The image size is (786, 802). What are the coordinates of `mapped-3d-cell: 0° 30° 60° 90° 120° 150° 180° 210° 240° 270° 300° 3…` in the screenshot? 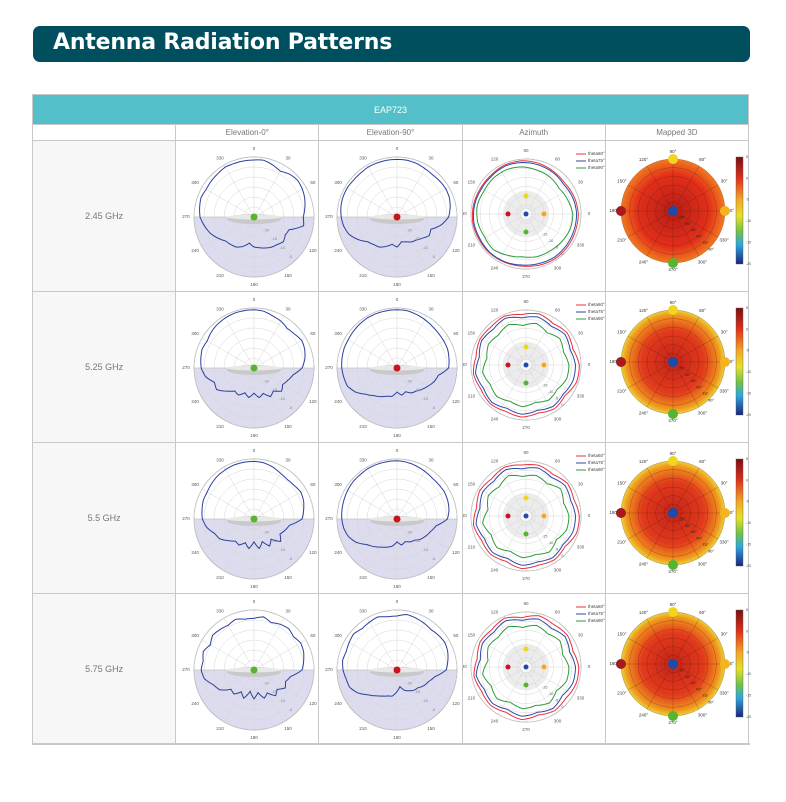 It's located at (677, 518).